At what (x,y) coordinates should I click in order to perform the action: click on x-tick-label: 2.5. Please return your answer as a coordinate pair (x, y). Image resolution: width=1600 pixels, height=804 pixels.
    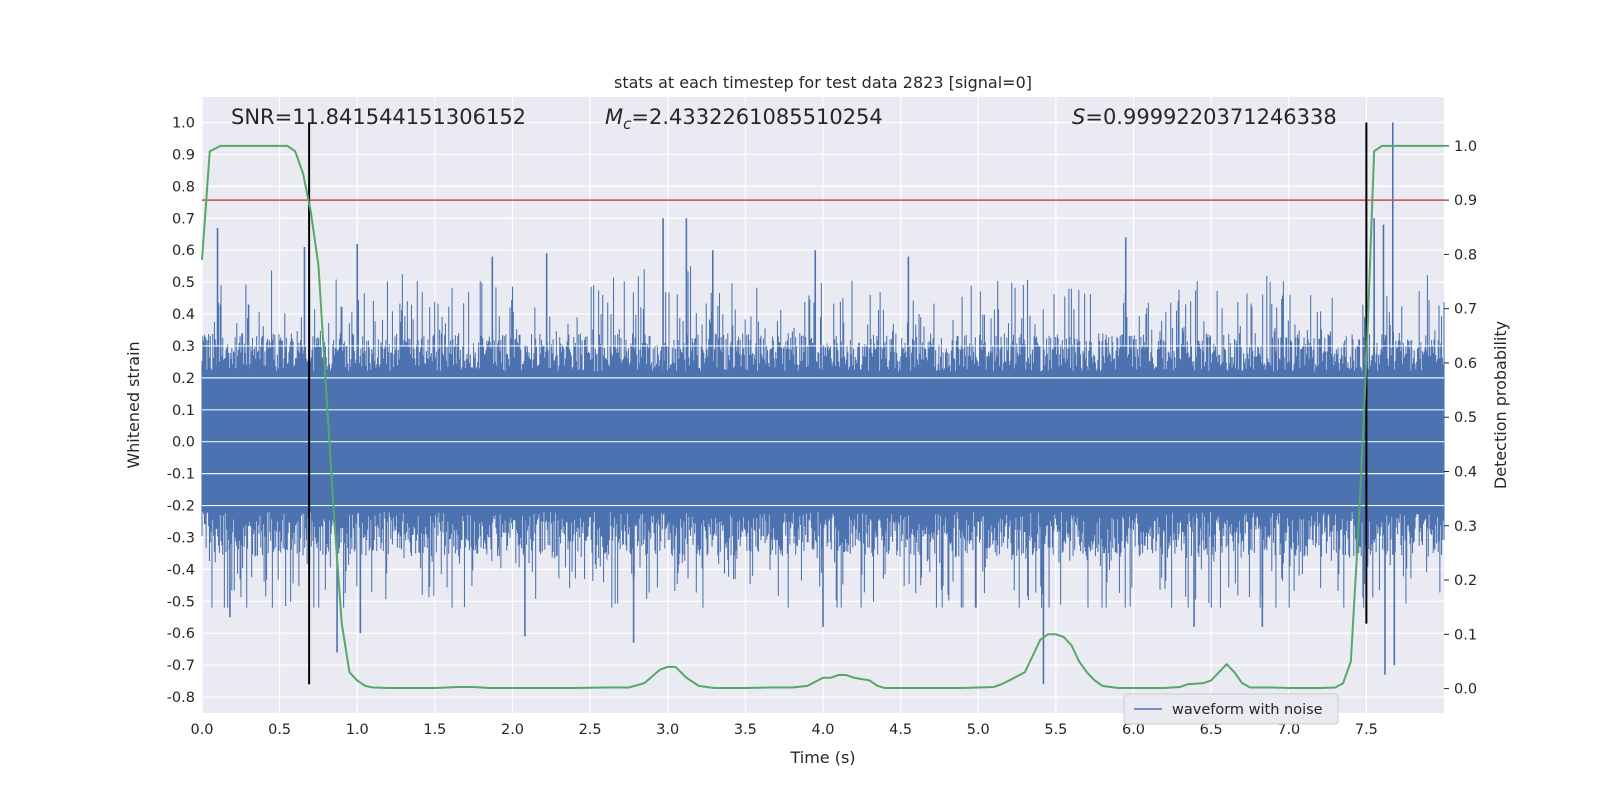
    Looking at the image, I should click on (590, 730).